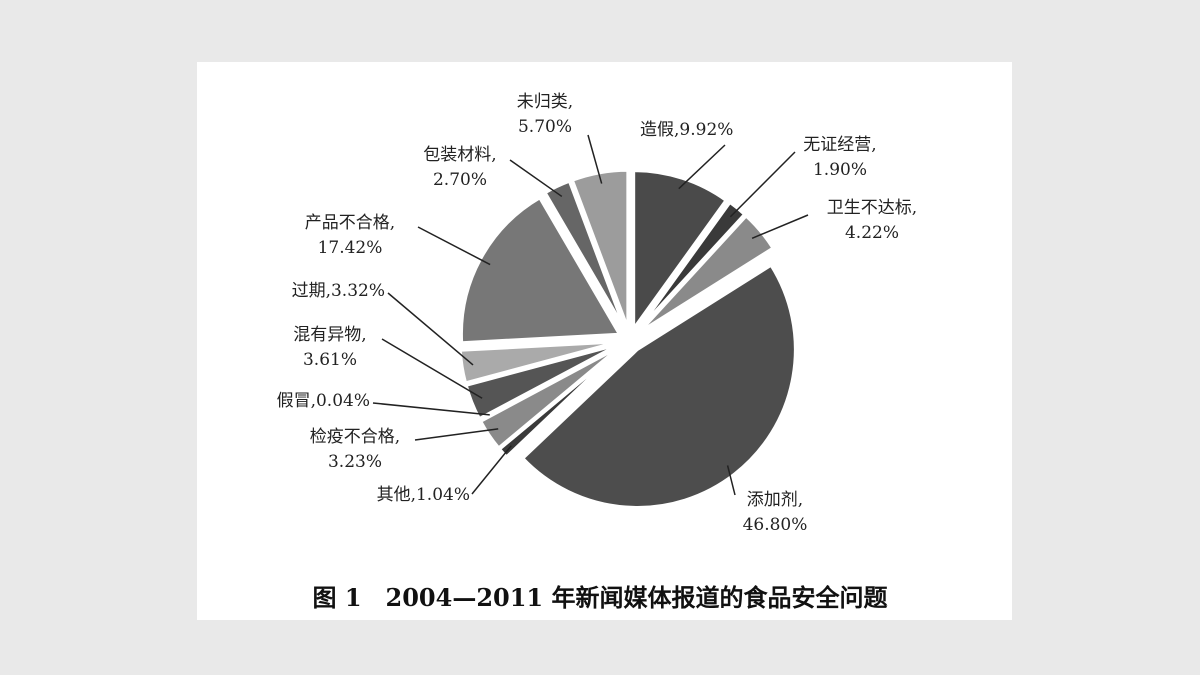 The height and width of the screenshot is (675, 1200). I want to click on slice-label: 过期,3.32%, so click(338, 291).